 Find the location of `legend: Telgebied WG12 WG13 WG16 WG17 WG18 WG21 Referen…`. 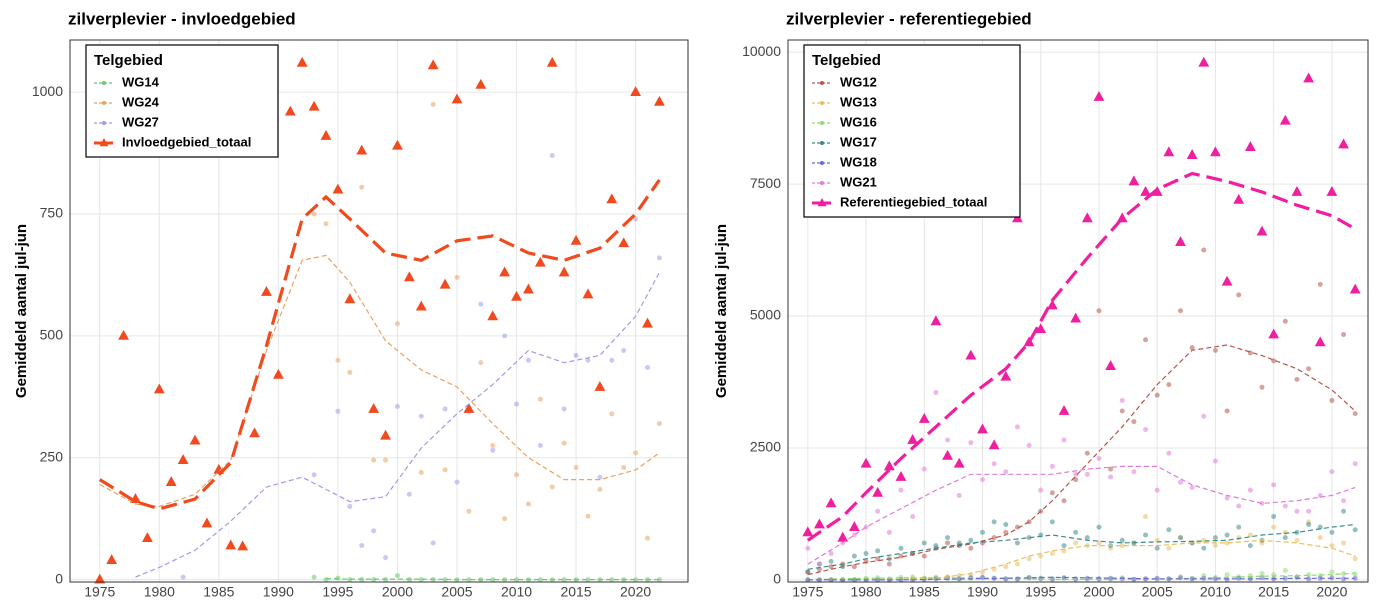

legend: Telgebied WG12 WG13 WG16 WG17 WG18 WG21 Referen… is located at coordinates (912, 131).